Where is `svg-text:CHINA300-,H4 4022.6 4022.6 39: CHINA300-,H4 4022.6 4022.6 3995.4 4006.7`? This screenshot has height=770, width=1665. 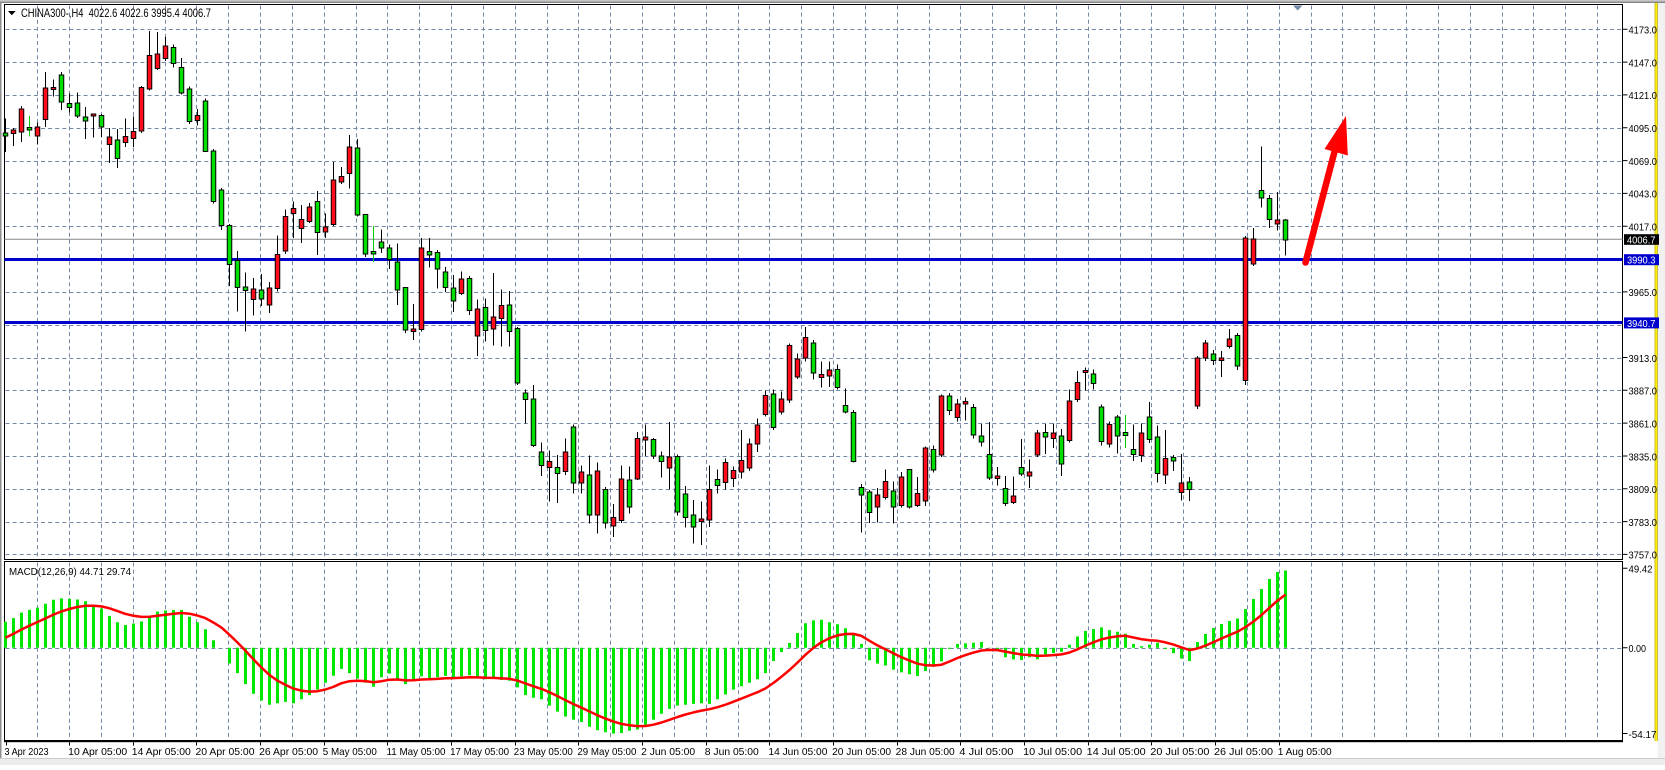
svg-text:CHINA300-,H4 4022.6 4022.6 39: CHINA300-,H4 4022.6 4022.6 3995.4 4006.7 is located at coordinates (116, 13).